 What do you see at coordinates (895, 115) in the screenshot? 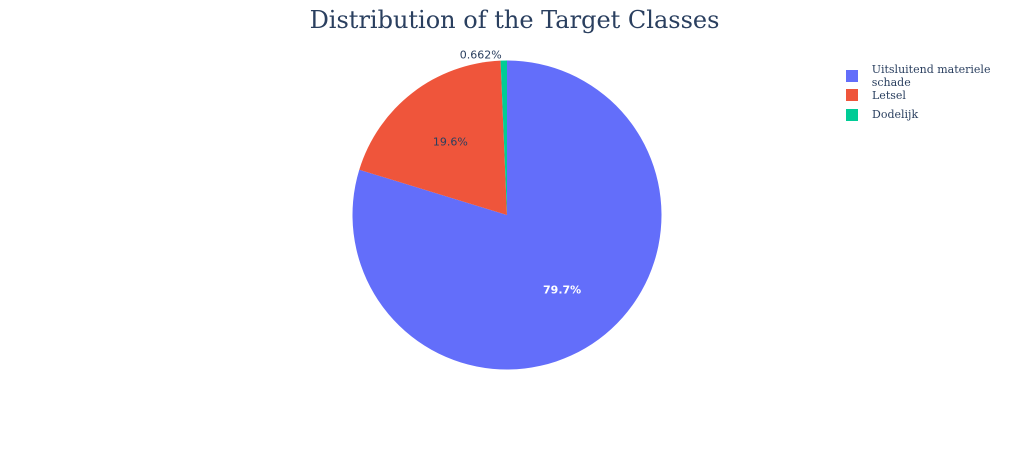
I see `legend-label: Dodelijk` at bounding box center [895, 115].